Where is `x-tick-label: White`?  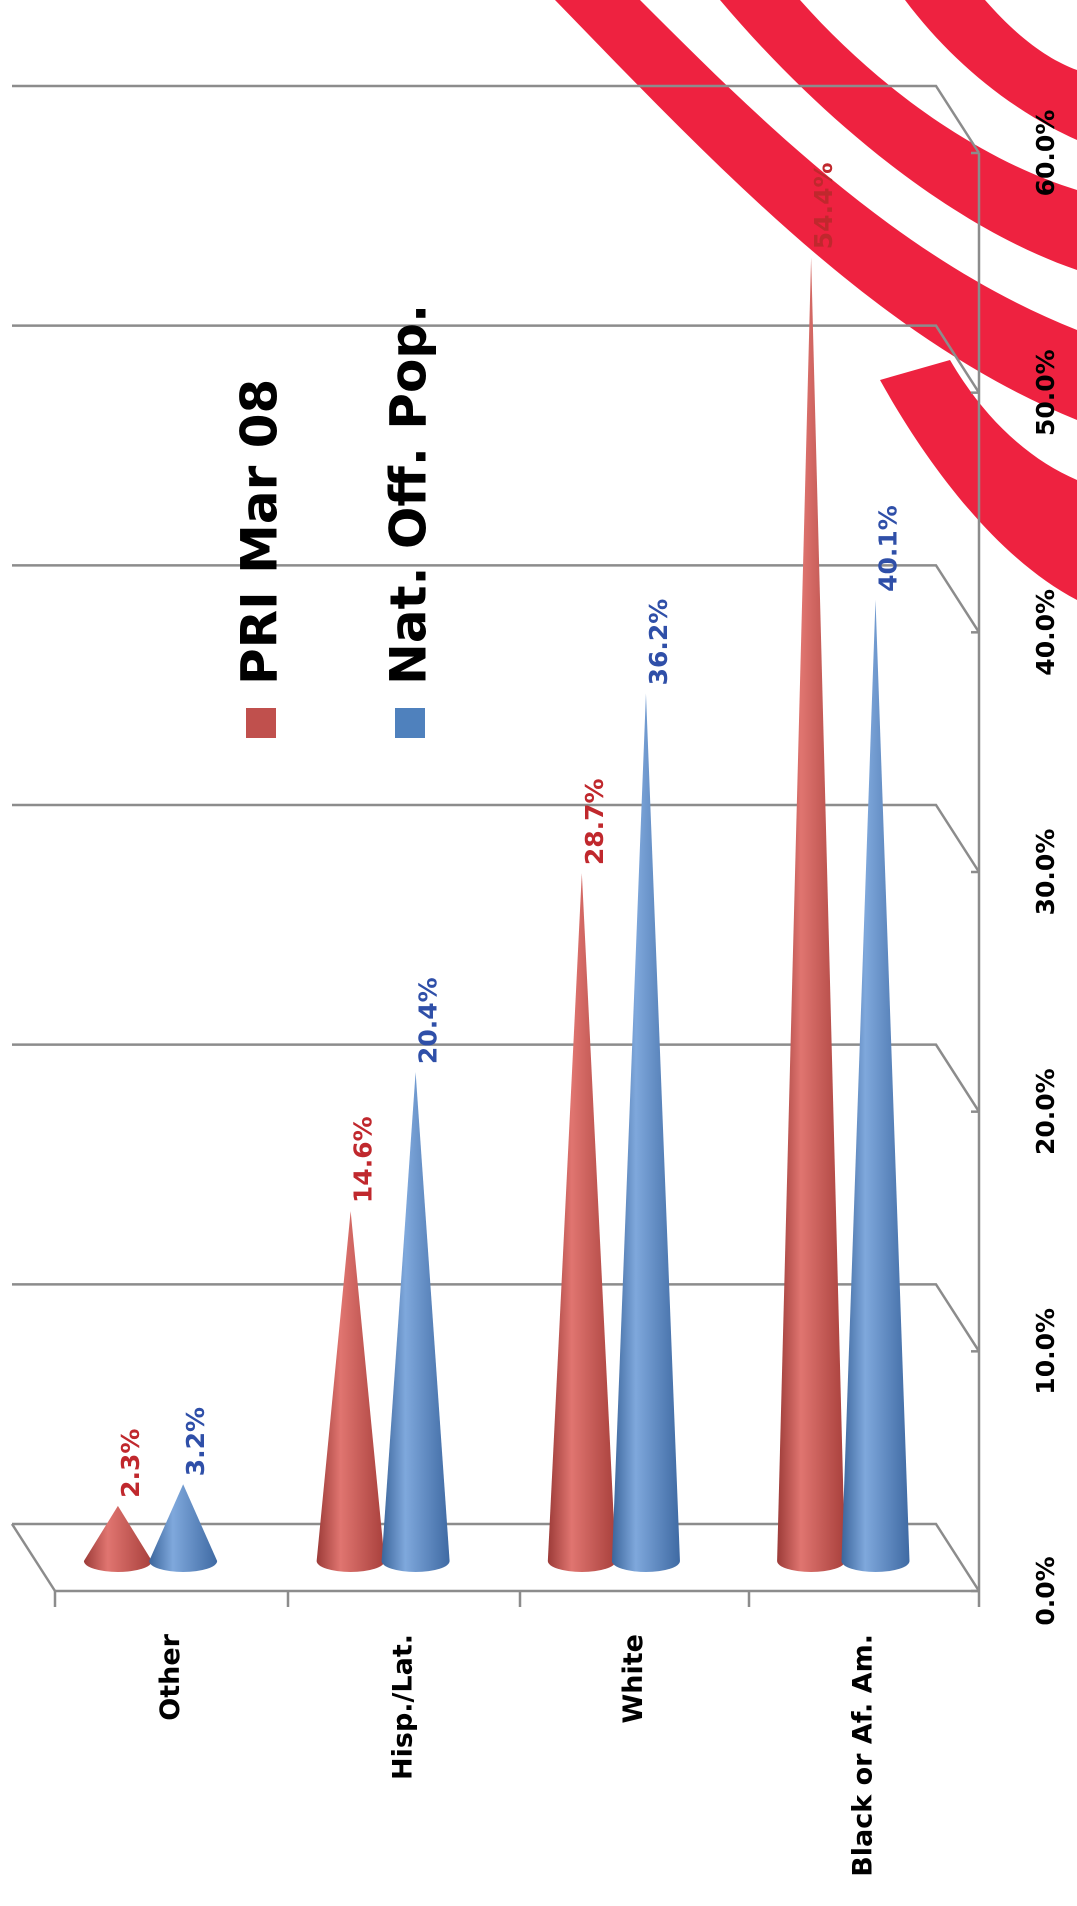
x-tick-label: White is located at coordinates (633, 1678).